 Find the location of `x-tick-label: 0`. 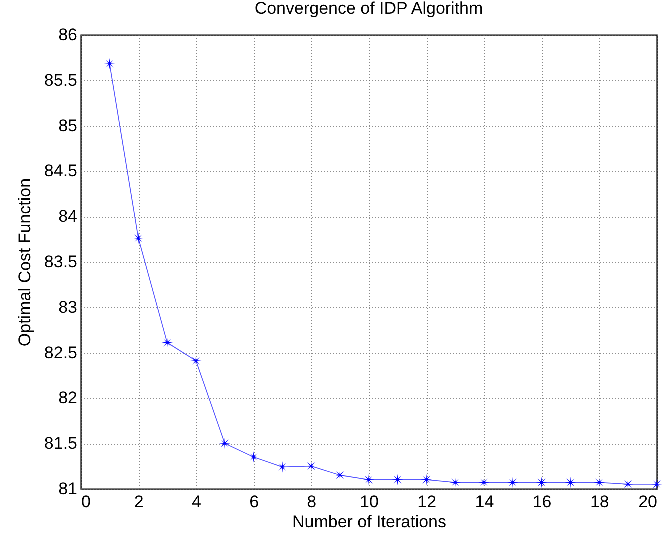

x-tick-label: 0 is located at coordinates (86, 502).